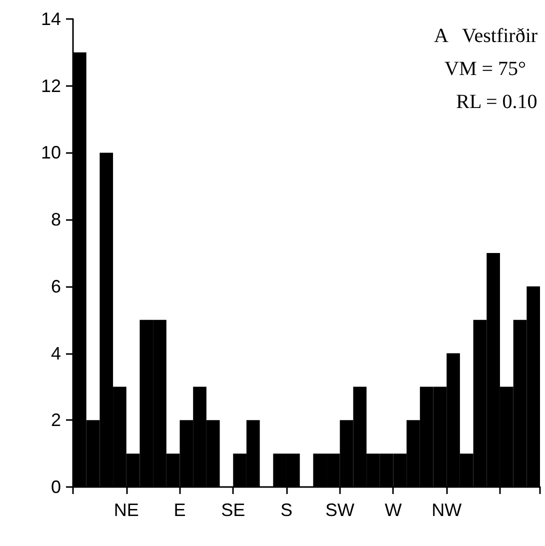  What do you see at coordinates (55, 286) in the screenshot?
I see `y-tick-label: 6` at bounding box center [55, 286].